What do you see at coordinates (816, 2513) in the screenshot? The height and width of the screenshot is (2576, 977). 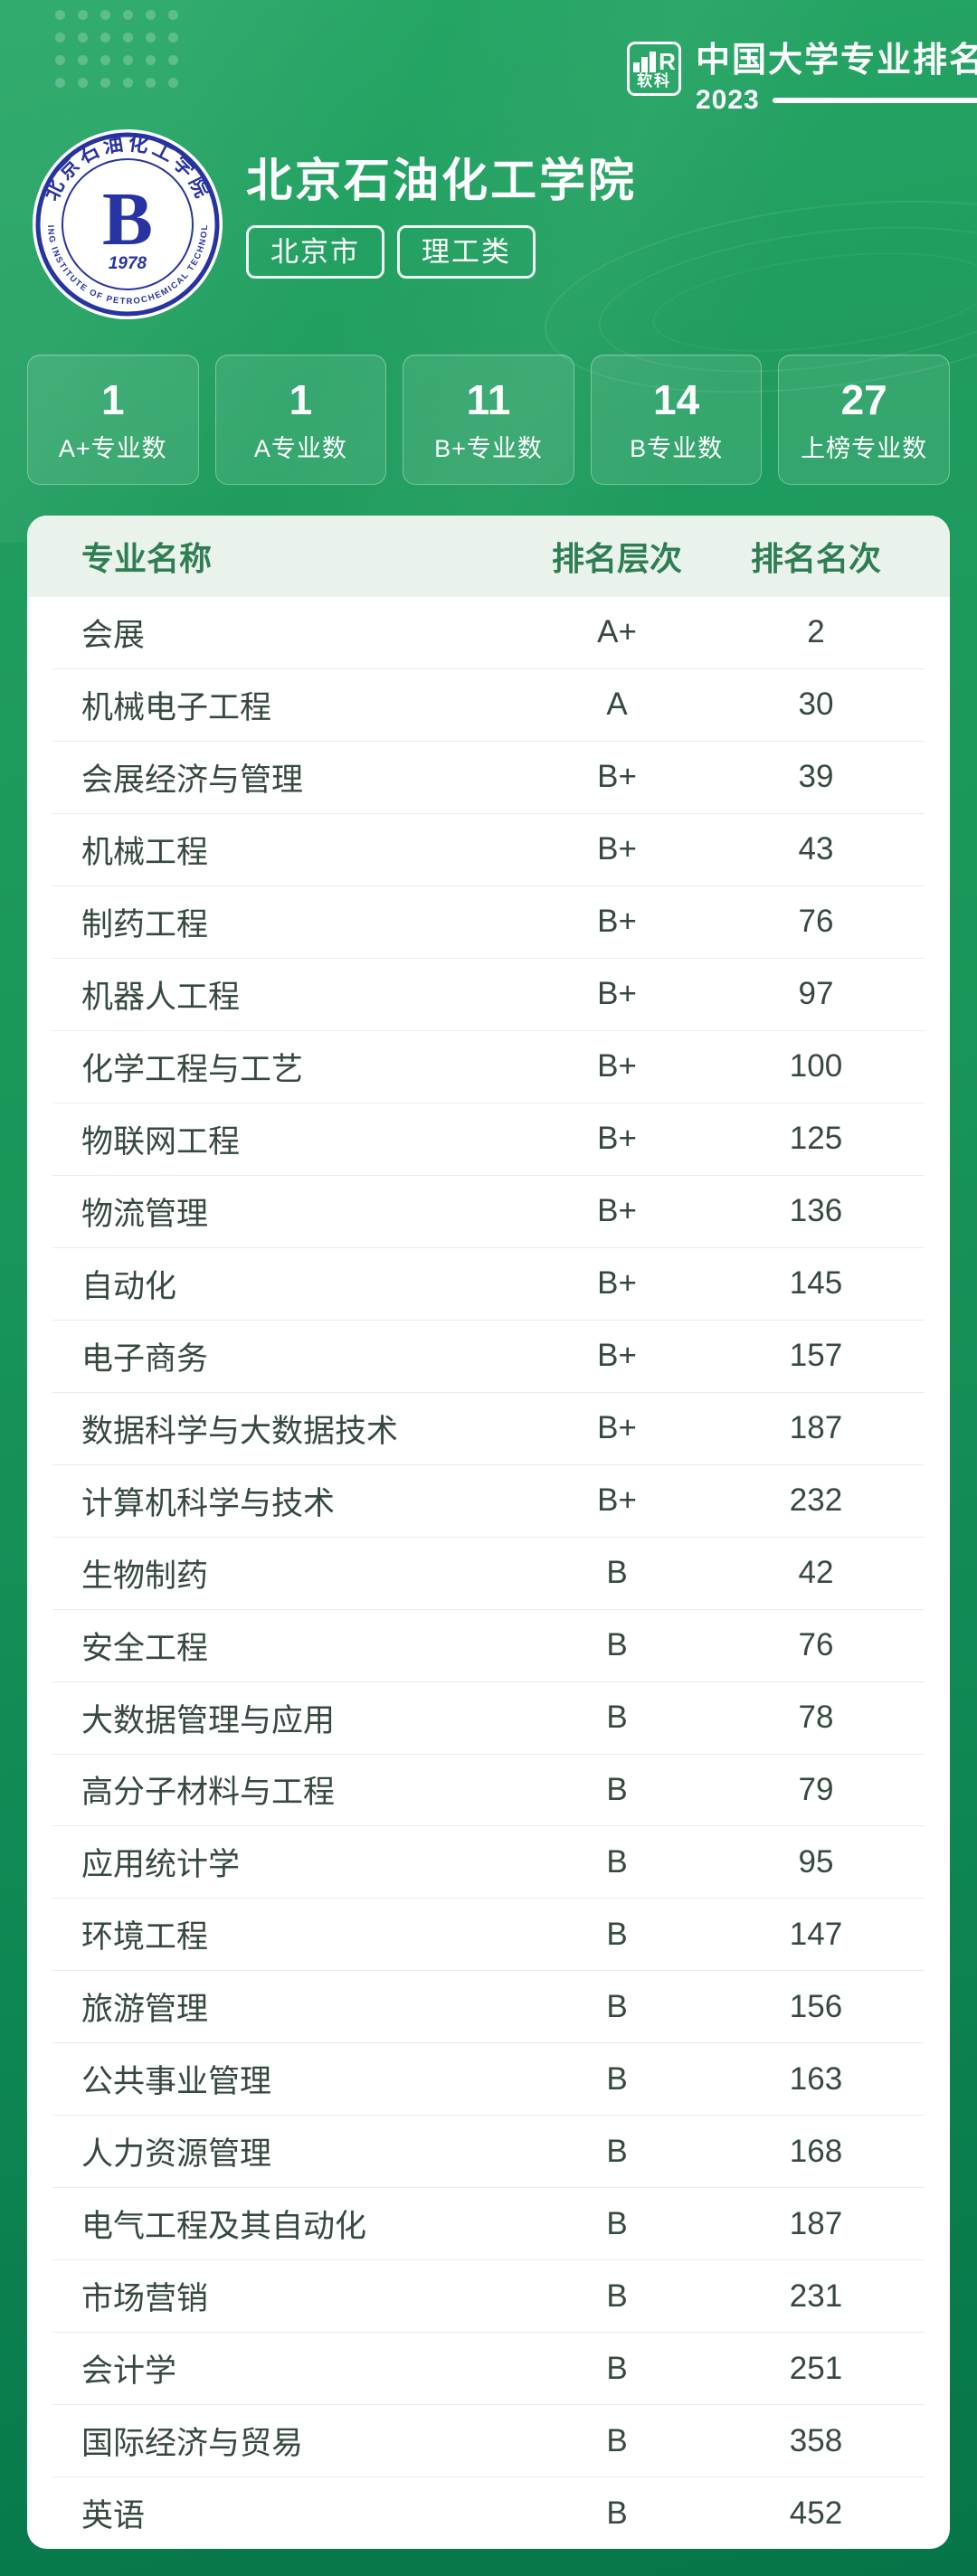 I see `cell-rank-number: 452` at bounding box center [816, 2513].